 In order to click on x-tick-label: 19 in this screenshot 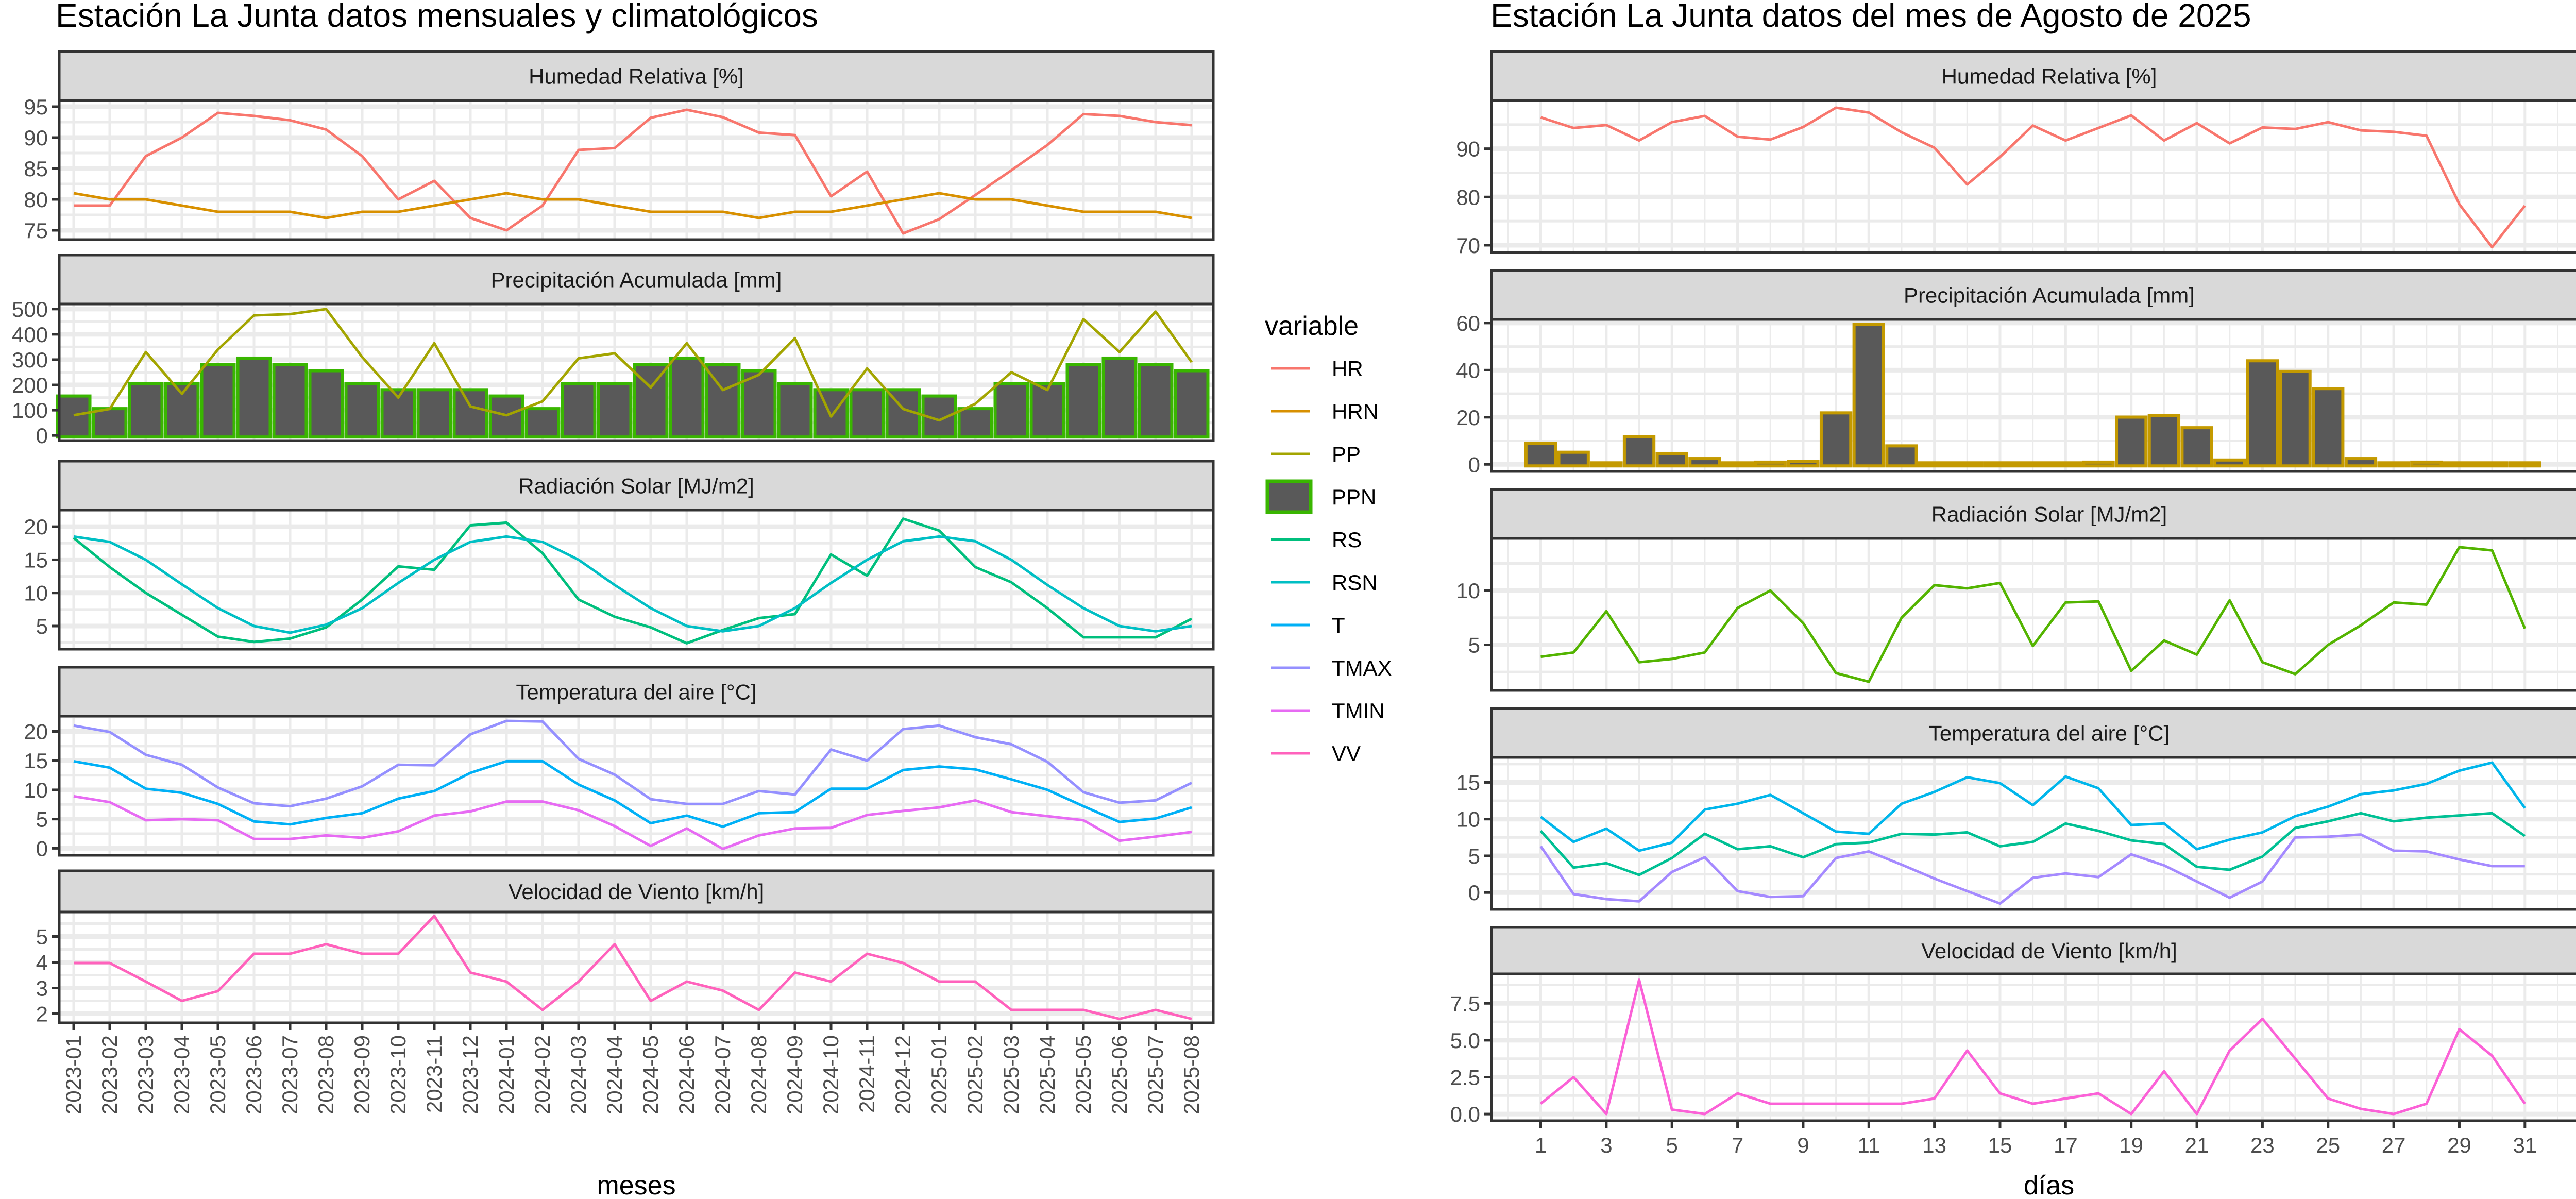, I will do `click(2131, 1145)`.